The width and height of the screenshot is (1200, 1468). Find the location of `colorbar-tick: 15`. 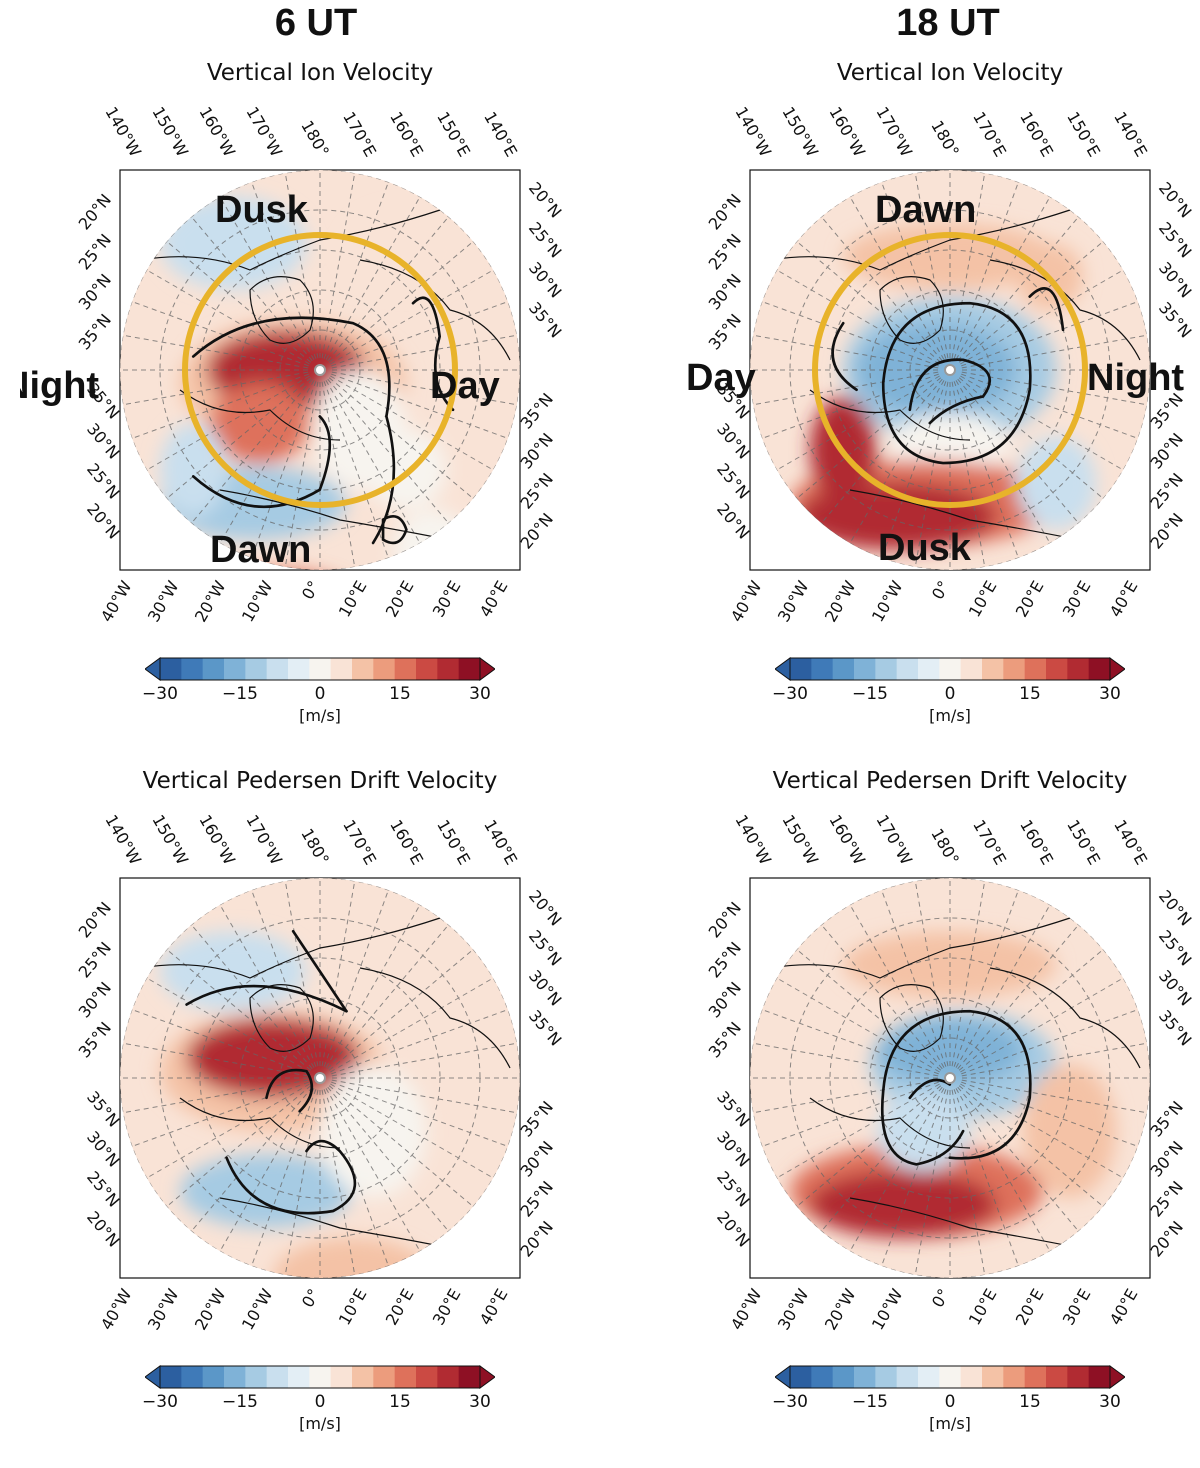

colorbar-tick: 15 is located at coordinates (1030, 694).